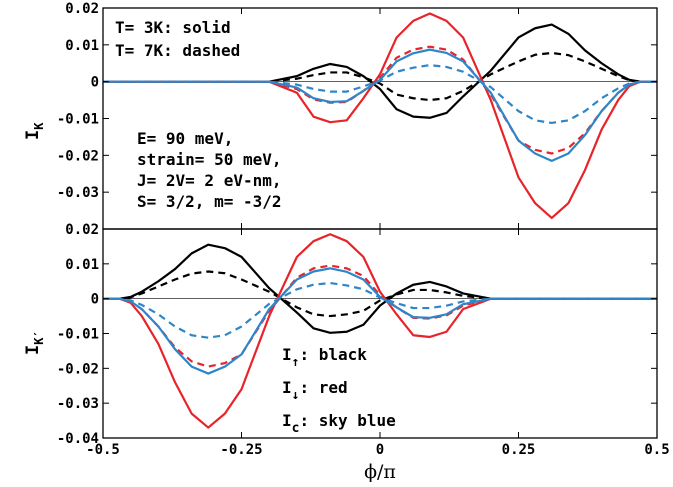 The height and width of the screenshot is (487, 673). I want to click on top-y-tick-label: 0, so click(95, 83).